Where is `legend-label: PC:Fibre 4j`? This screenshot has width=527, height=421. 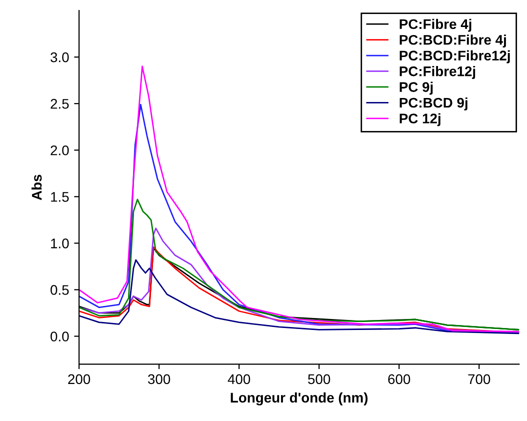 legend-label: PC:Fibre 4j is located at coordinates (436, 25).